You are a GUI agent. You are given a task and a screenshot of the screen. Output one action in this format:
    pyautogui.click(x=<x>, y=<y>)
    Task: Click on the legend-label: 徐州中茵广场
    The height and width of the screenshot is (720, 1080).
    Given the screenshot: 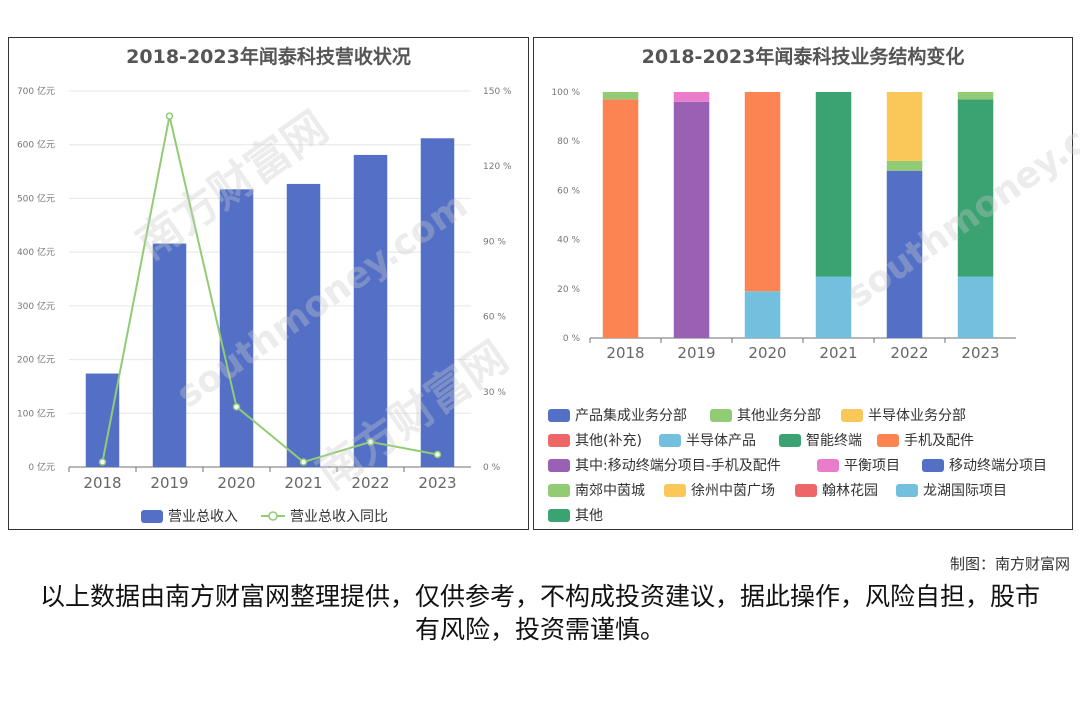 What is the action you would take?
    pyautogui.click(x=733, y=491)
    